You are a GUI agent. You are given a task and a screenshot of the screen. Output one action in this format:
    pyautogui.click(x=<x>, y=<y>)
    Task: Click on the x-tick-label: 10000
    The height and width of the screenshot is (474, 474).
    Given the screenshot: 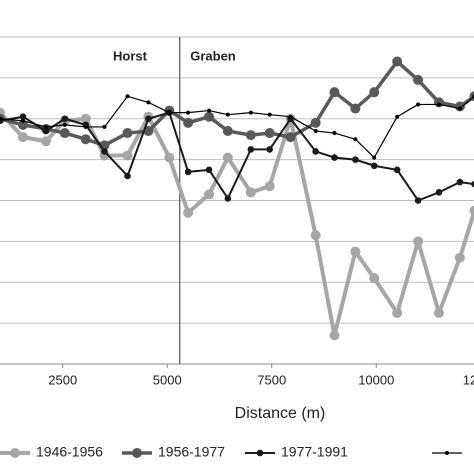 What is the action you would take?
    pyautogui.click(x=376, y=379)
    